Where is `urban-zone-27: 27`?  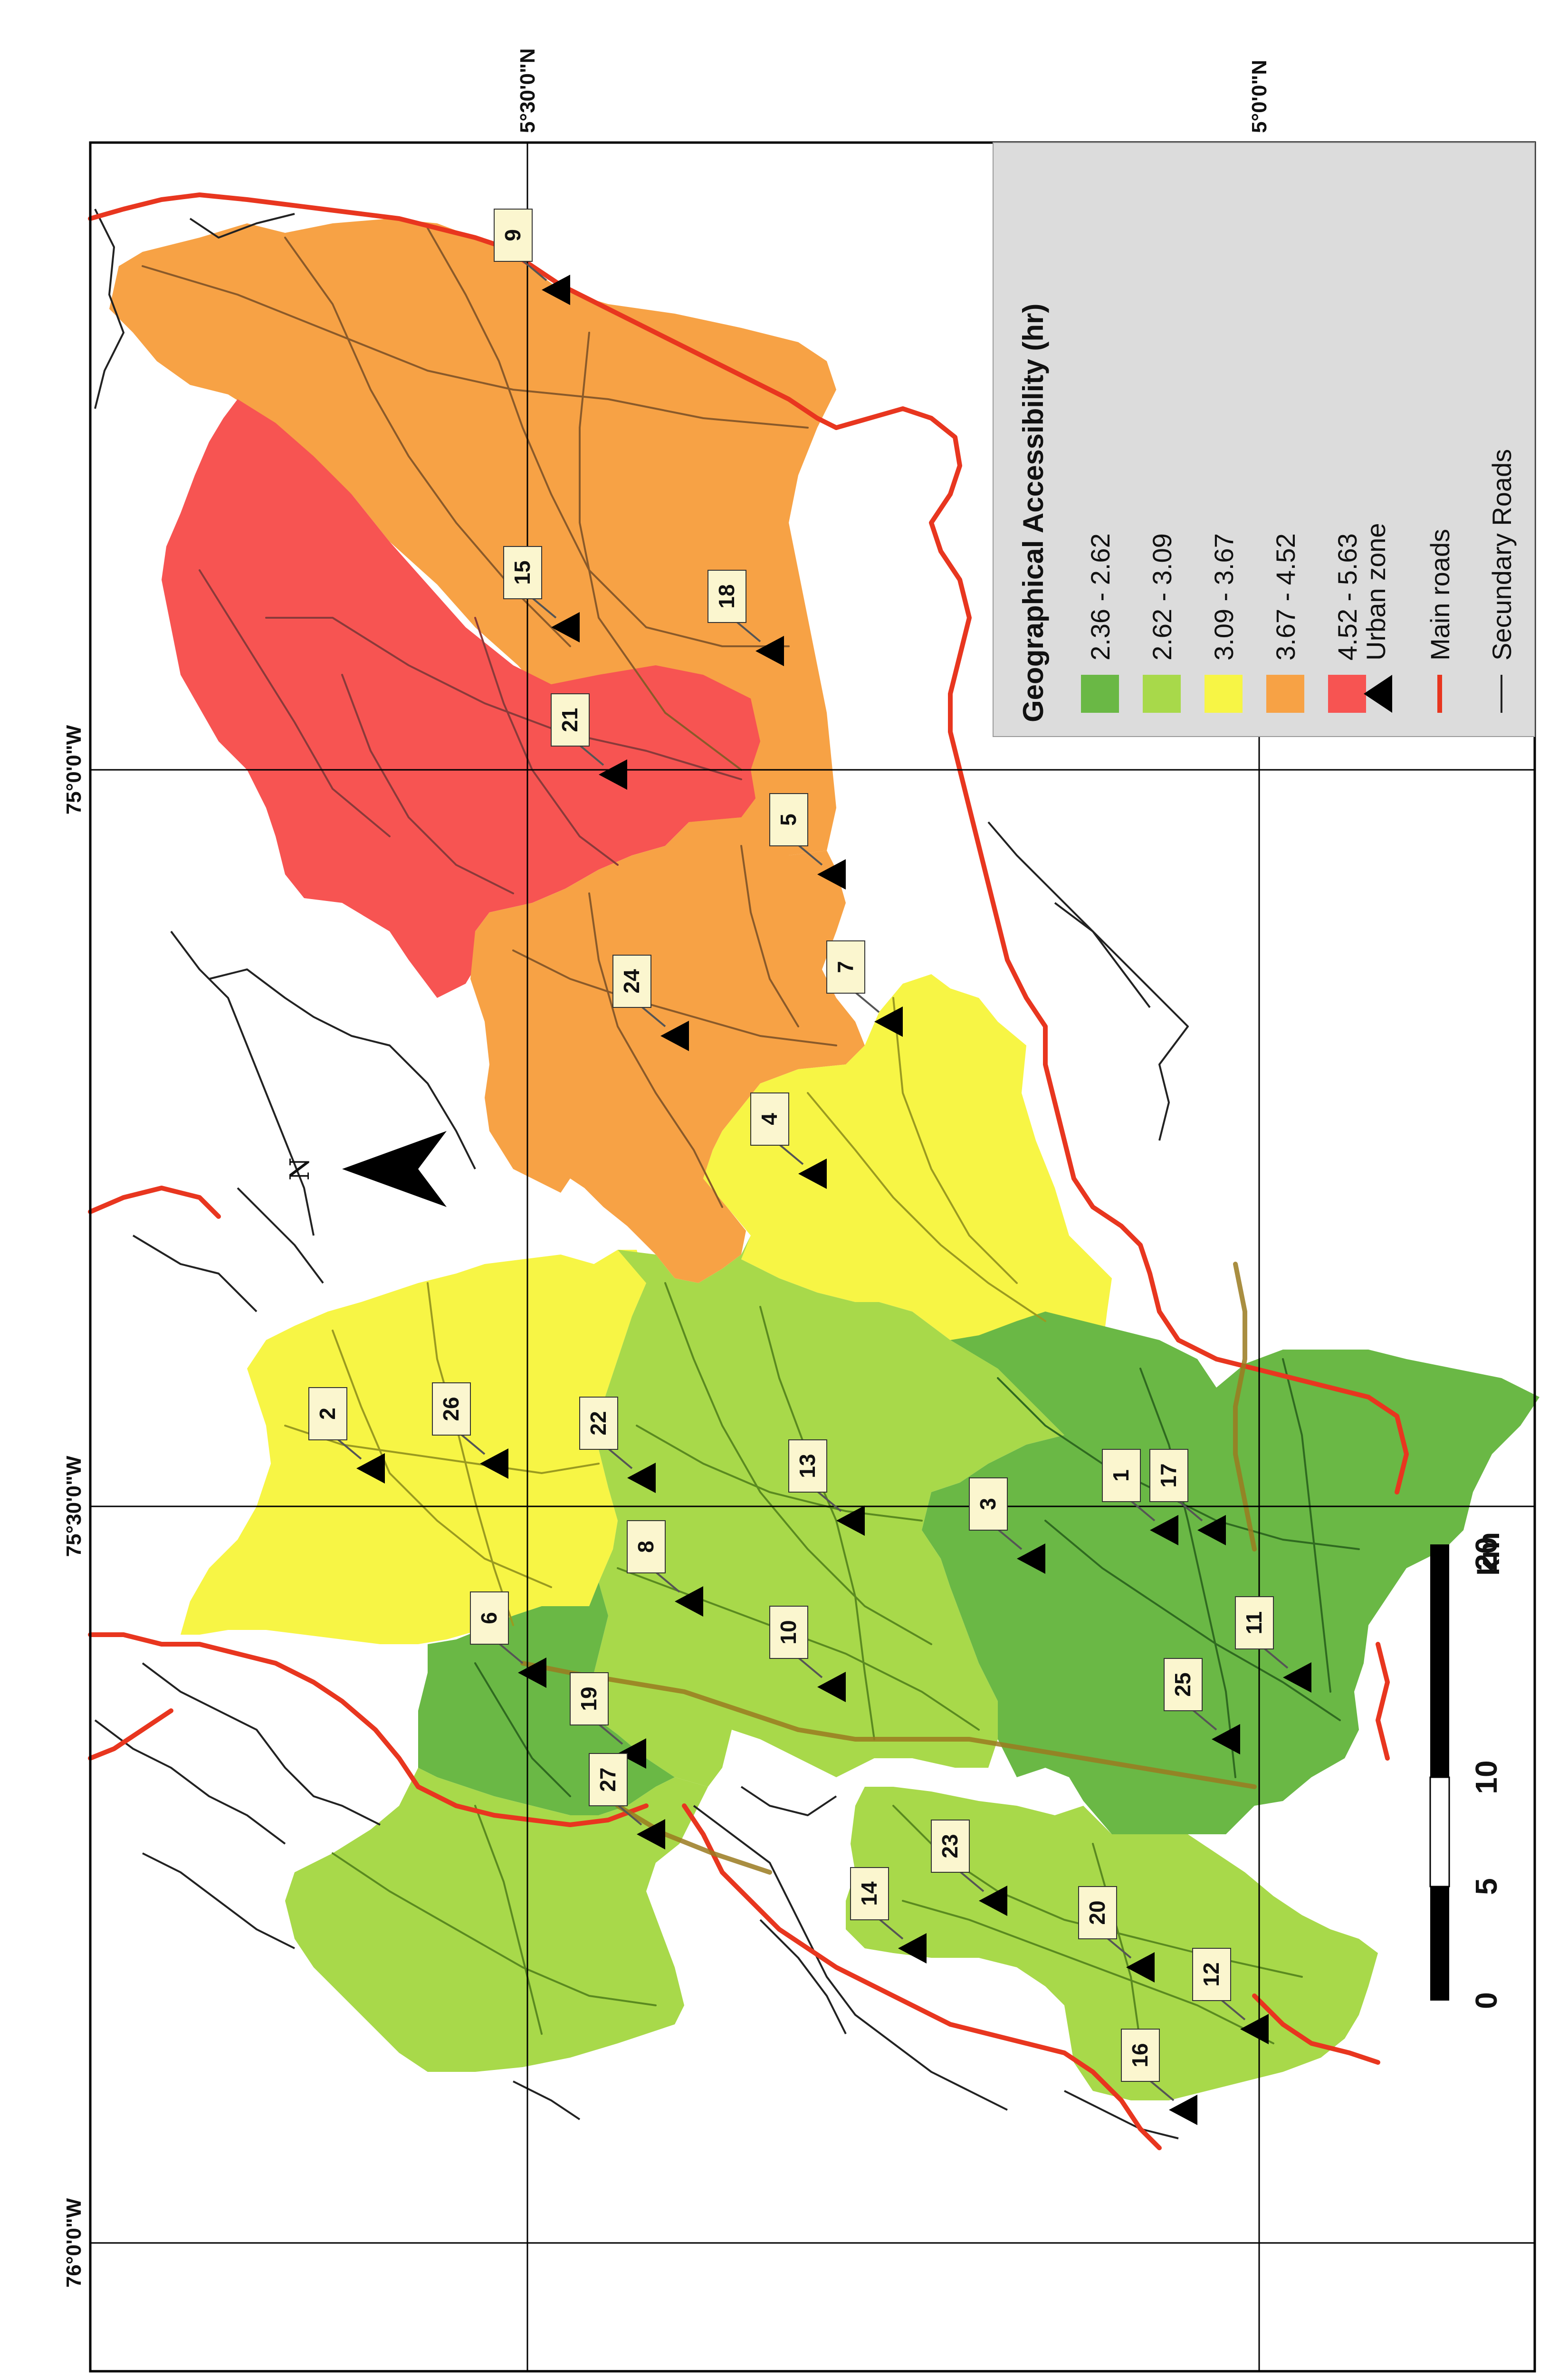
urban-zone-27: 27 is located at coordinates (627, 1801).